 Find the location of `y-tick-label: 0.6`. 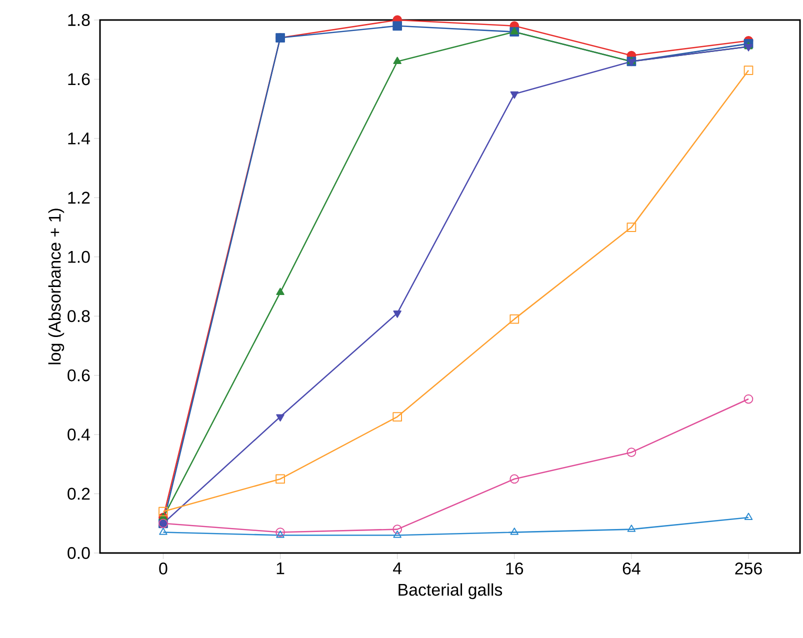

y-tick-label: 0.6 is located at coordinates (79, 375).